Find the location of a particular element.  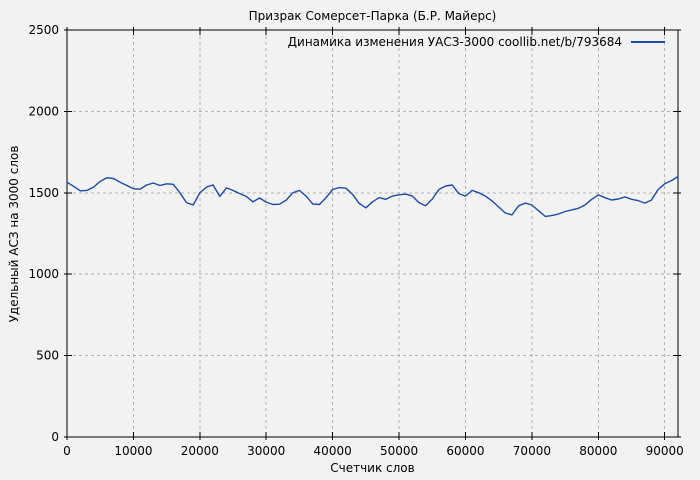

x-tick-label: 0 is located at coordinates (67, 451).